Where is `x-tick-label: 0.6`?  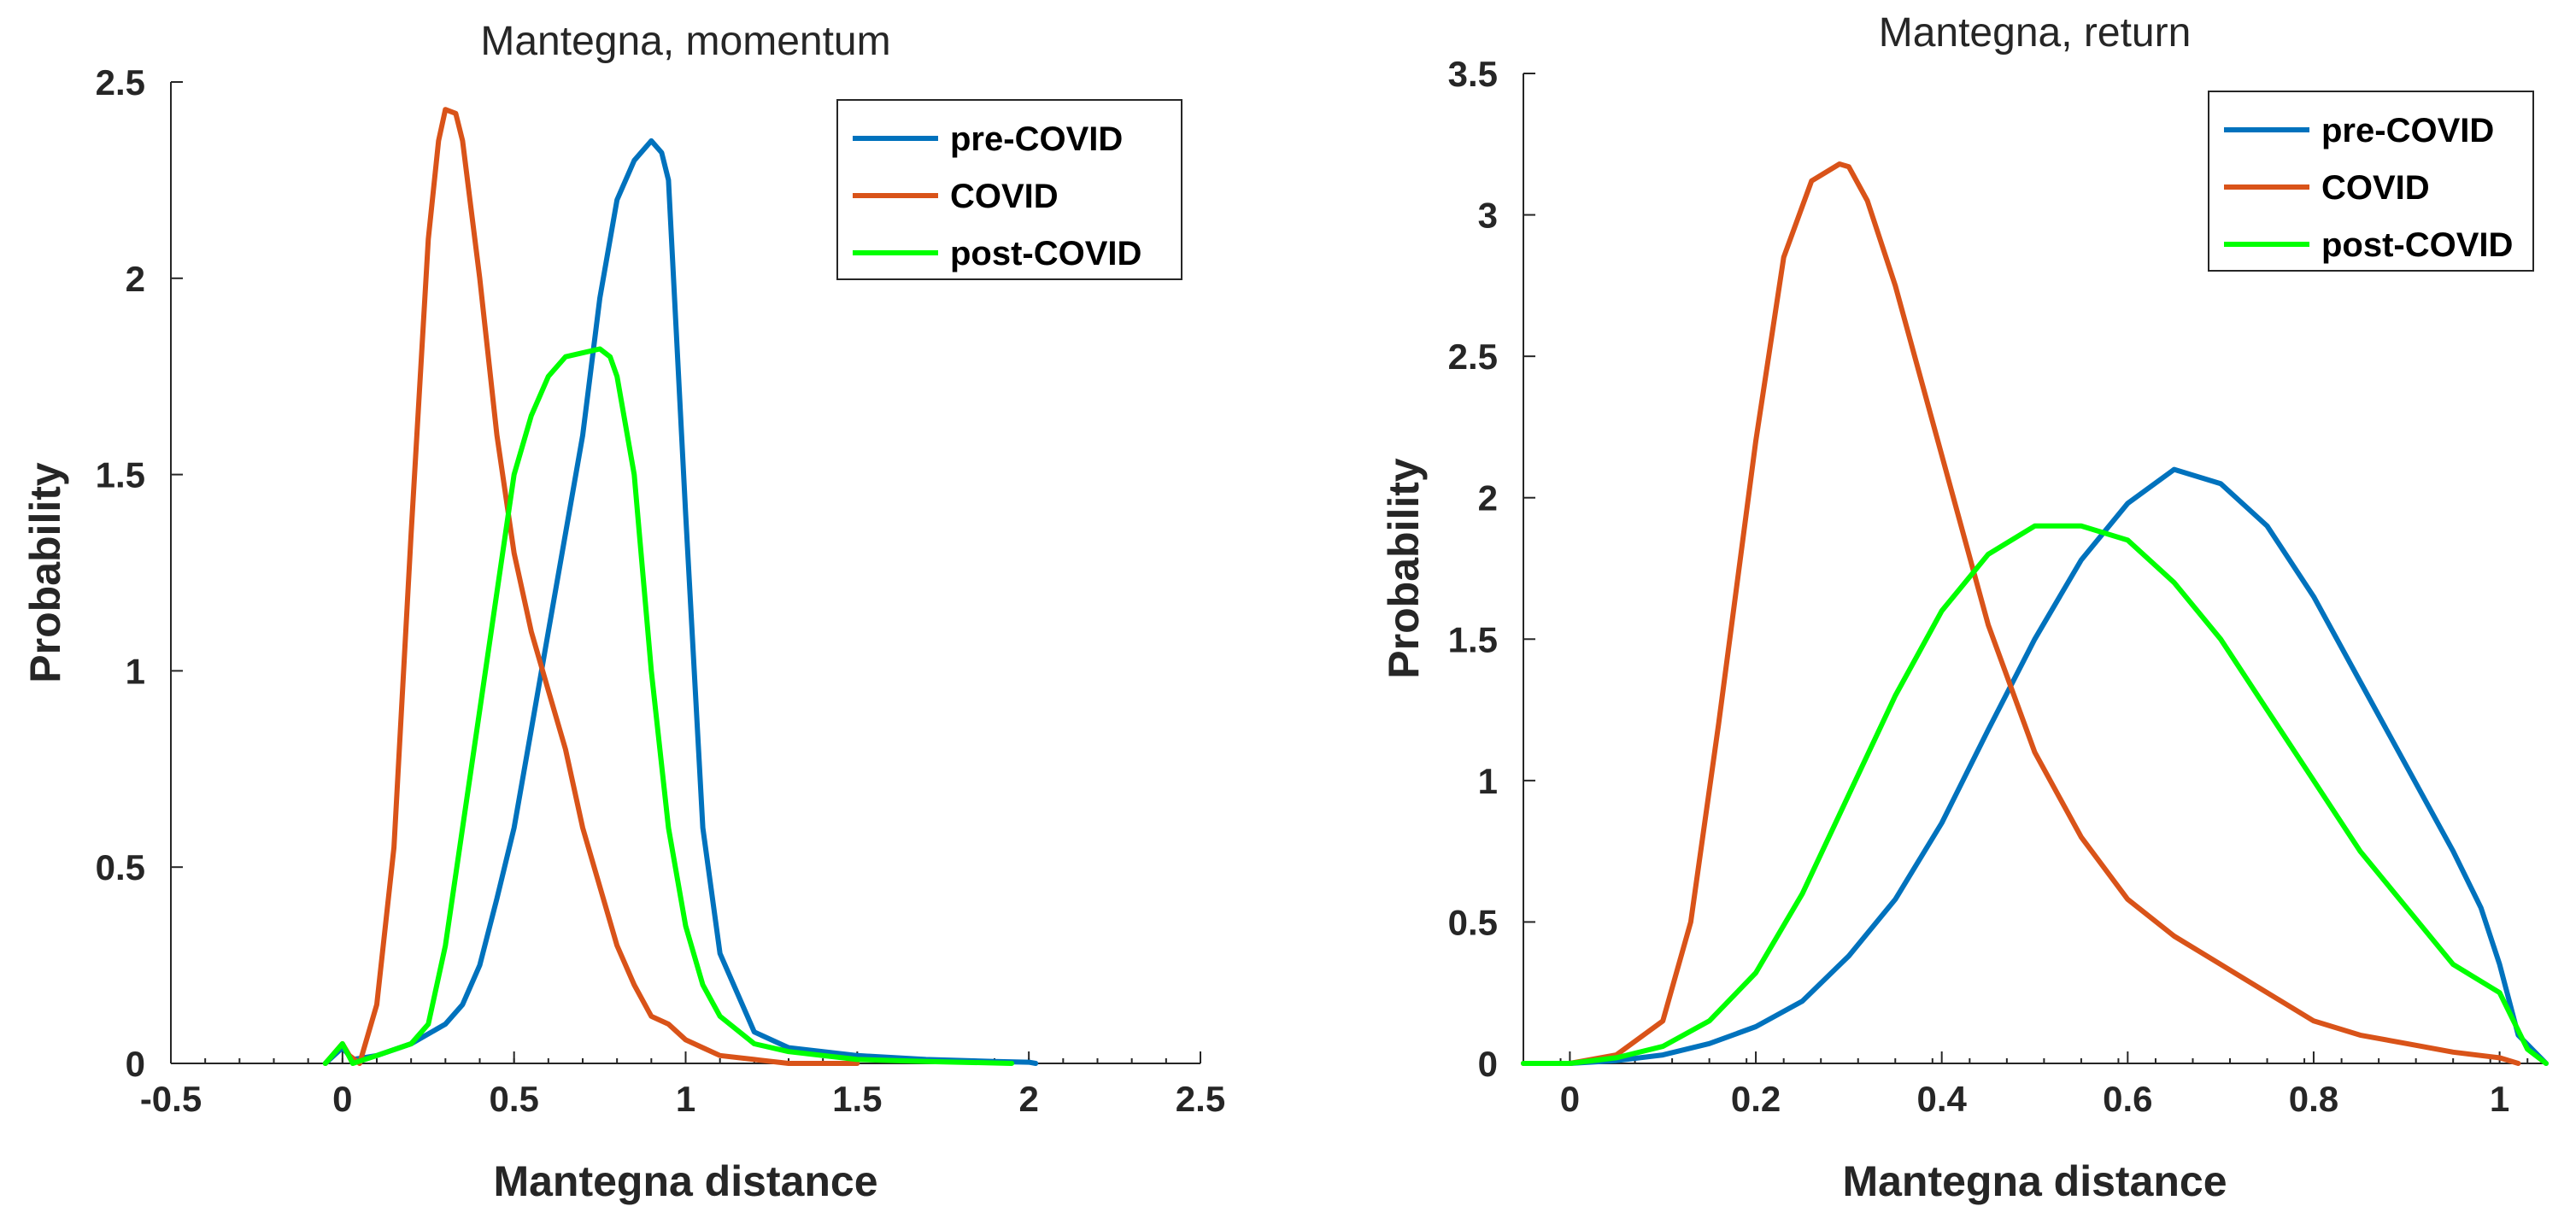
x-tick-label: 0.6 is located at coordinates (2127, 1099).